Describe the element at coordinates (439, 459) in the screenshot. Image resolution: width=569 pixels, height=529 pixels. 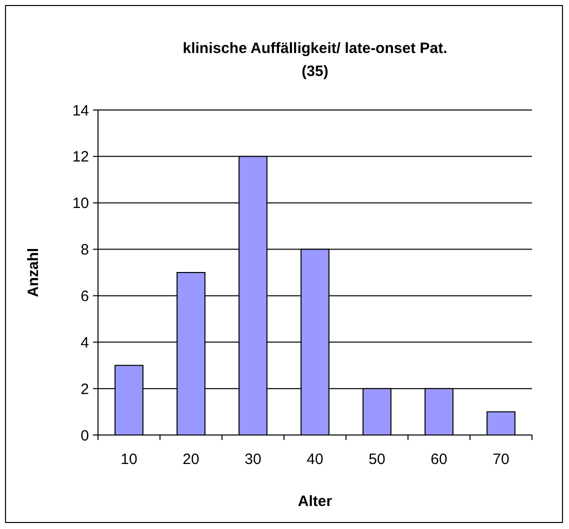
I see `x-tick-label: 60` at that location.